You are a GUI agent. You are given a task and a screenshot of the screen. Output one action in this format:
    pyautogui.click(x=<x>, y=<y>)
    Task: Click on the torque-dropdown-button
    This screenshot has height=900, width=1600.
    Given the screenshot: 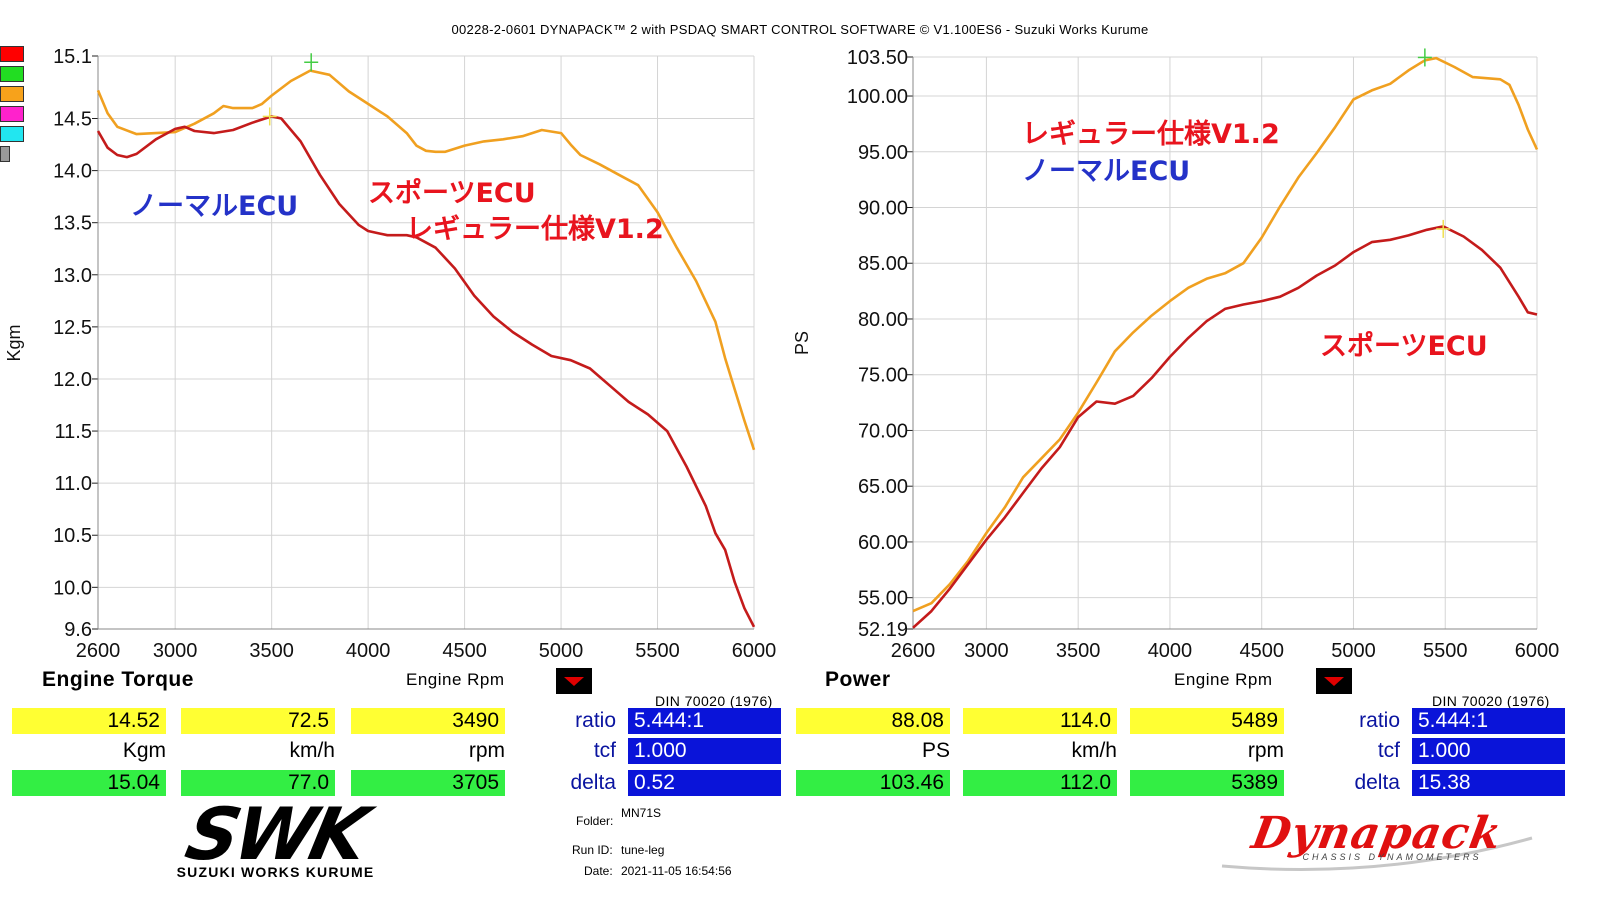 What is the action you would take?
    pyautogui.click(x=574, y=681)
    